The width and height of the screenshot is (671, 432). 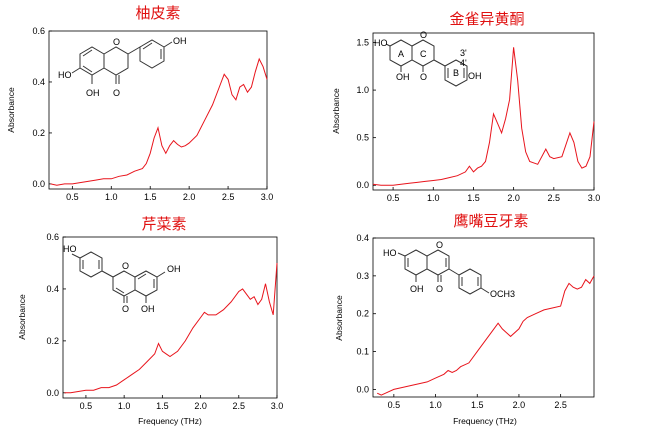 I want to click on biochanin-a-structure-labels: HO O OH O OCH3, so click(x=449, y=269).